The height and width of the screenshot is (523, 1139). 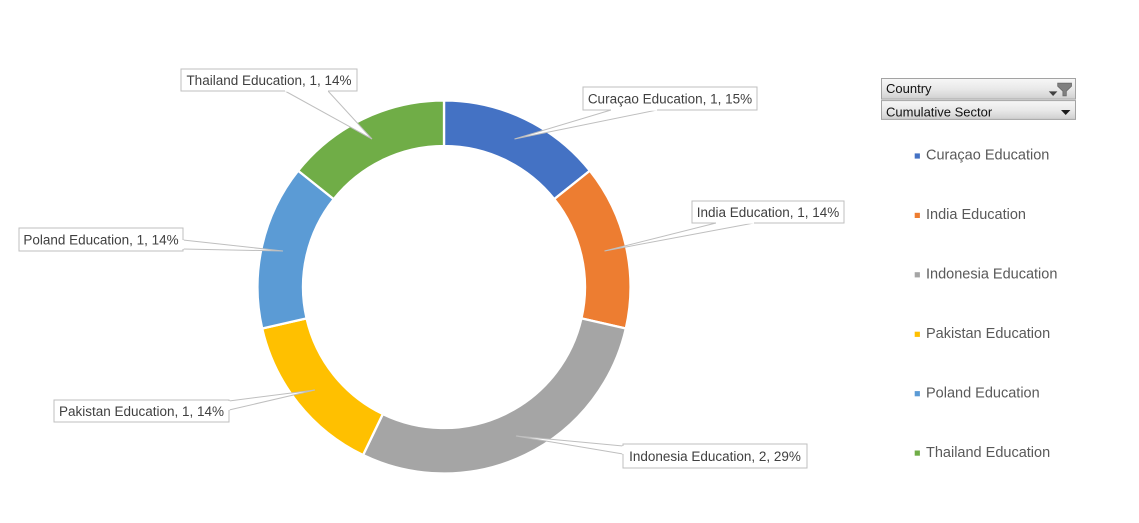 I want to click on svg-text: Cumulative Sector, so click(x=939, y=112).